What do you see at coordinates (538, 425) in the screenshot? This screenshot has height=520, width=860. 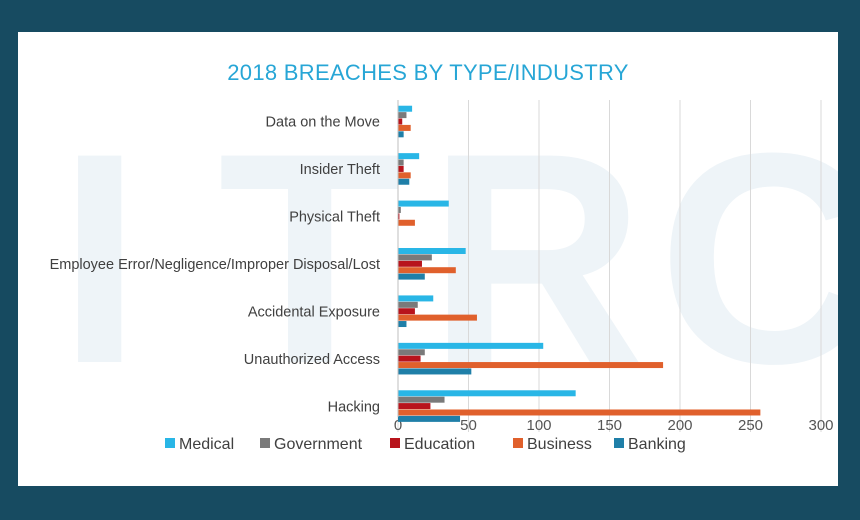 I see `x-tick-label: 100` at bounding box center [538, 425].